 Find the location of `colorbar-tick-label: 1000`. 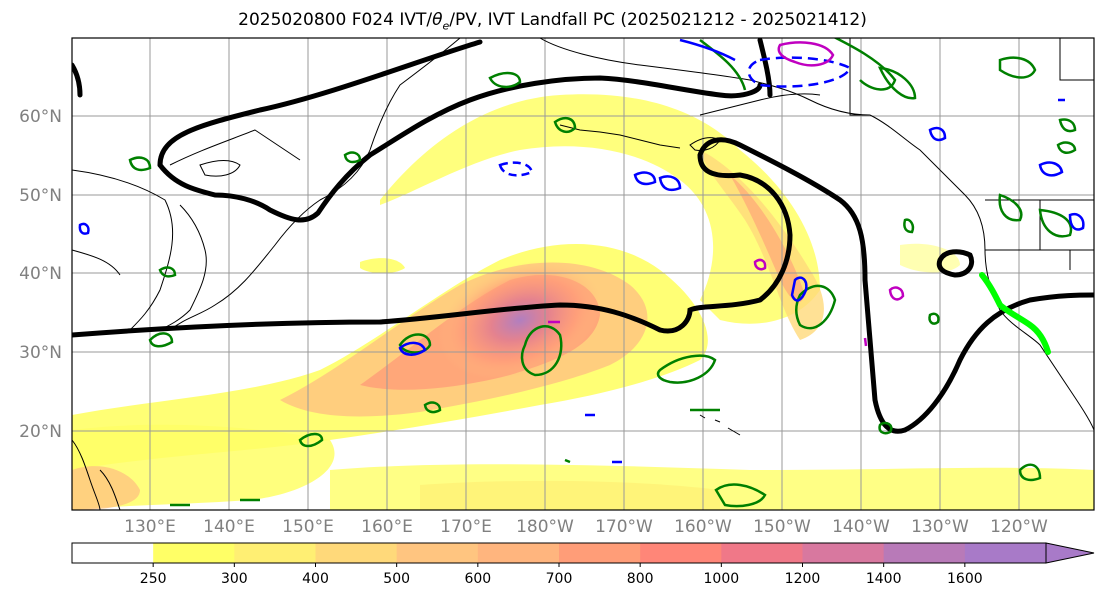

colorbar-tick-label: 1000 is located at coordinates (722, 579).